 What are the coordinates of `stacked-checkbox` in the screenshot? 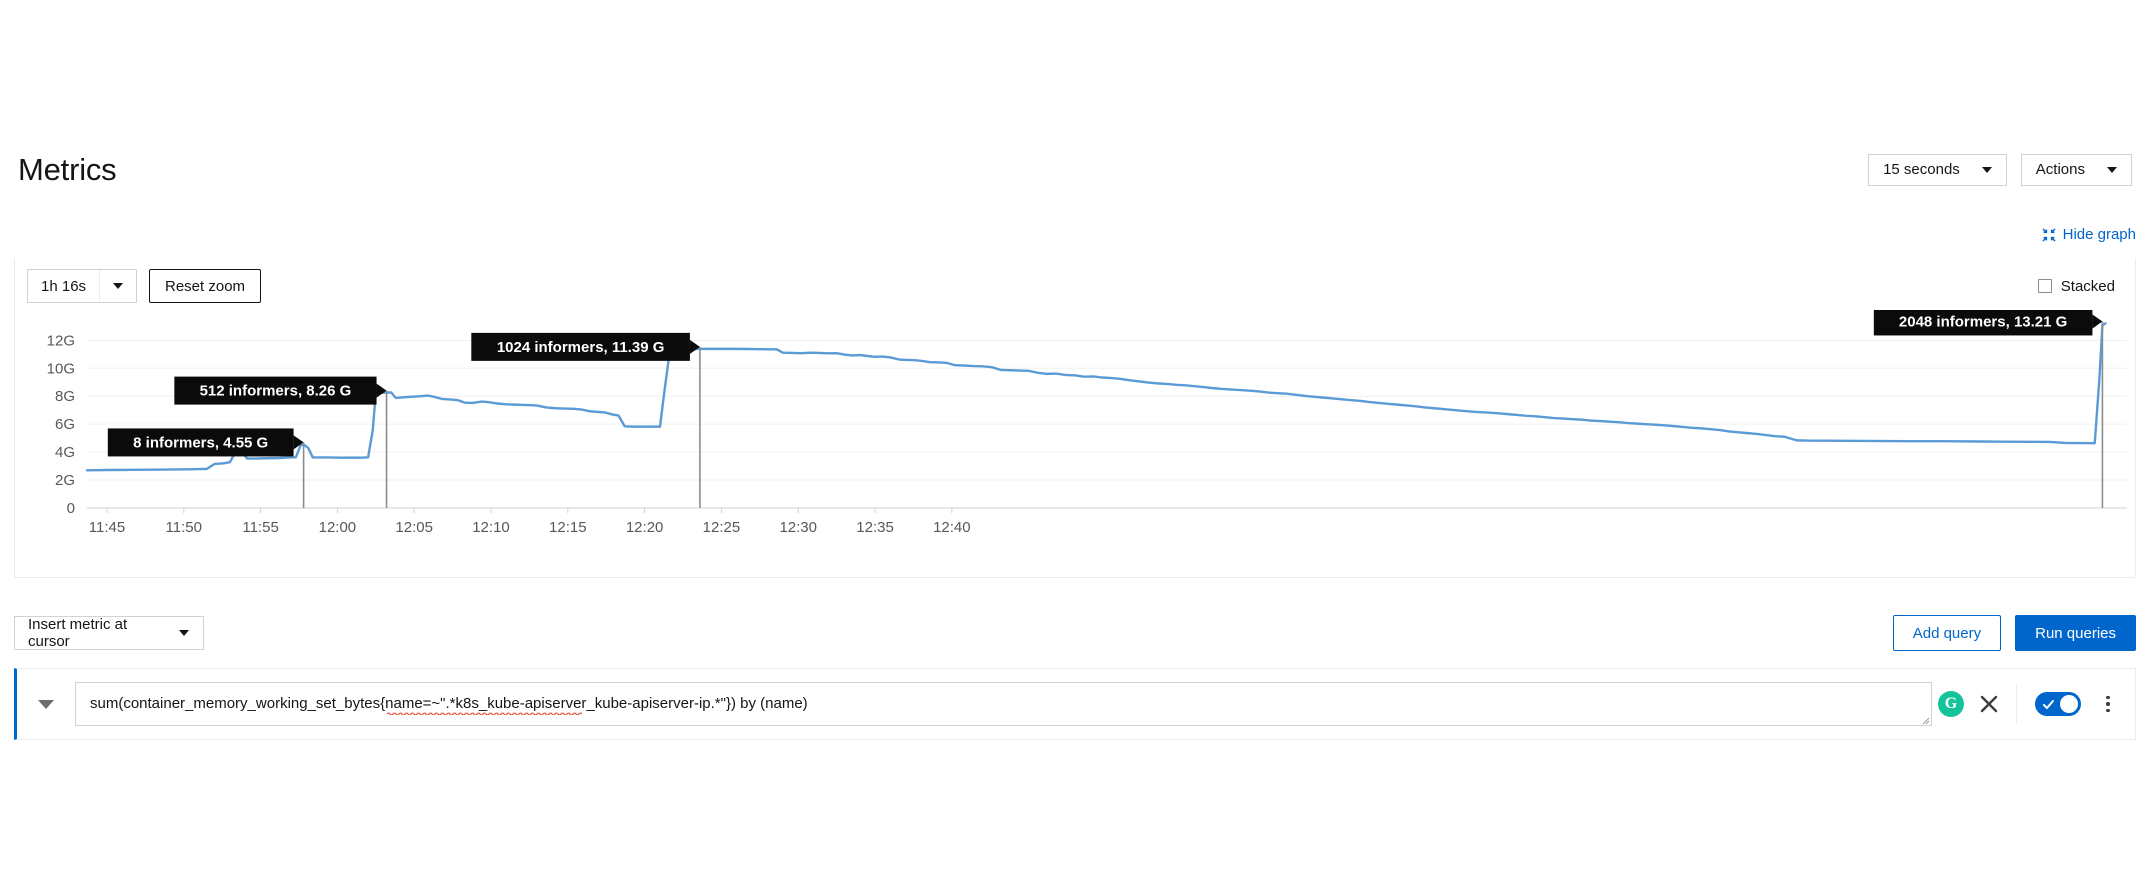 It's located at (2044, 286).